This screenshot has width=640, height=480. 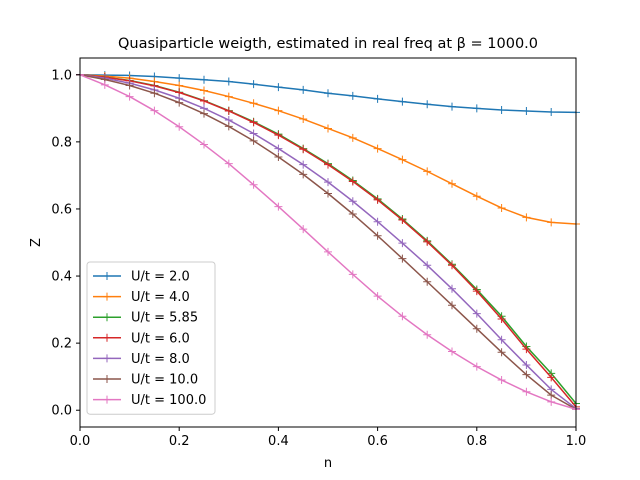 What do you see at coordinates (160, 277) in the screenshot?
I see `legend-label: U/t = 2.0` at bounding box center [160, 277].